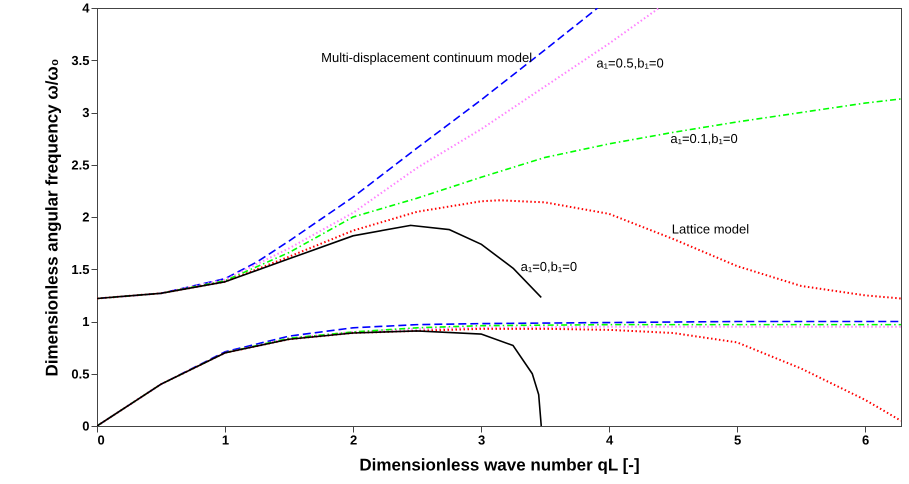 This screenshot has height=484, width=909. I want to click on y-axis-title: Dimensionless angular frequency ω/ω₀, so click(52, 217).